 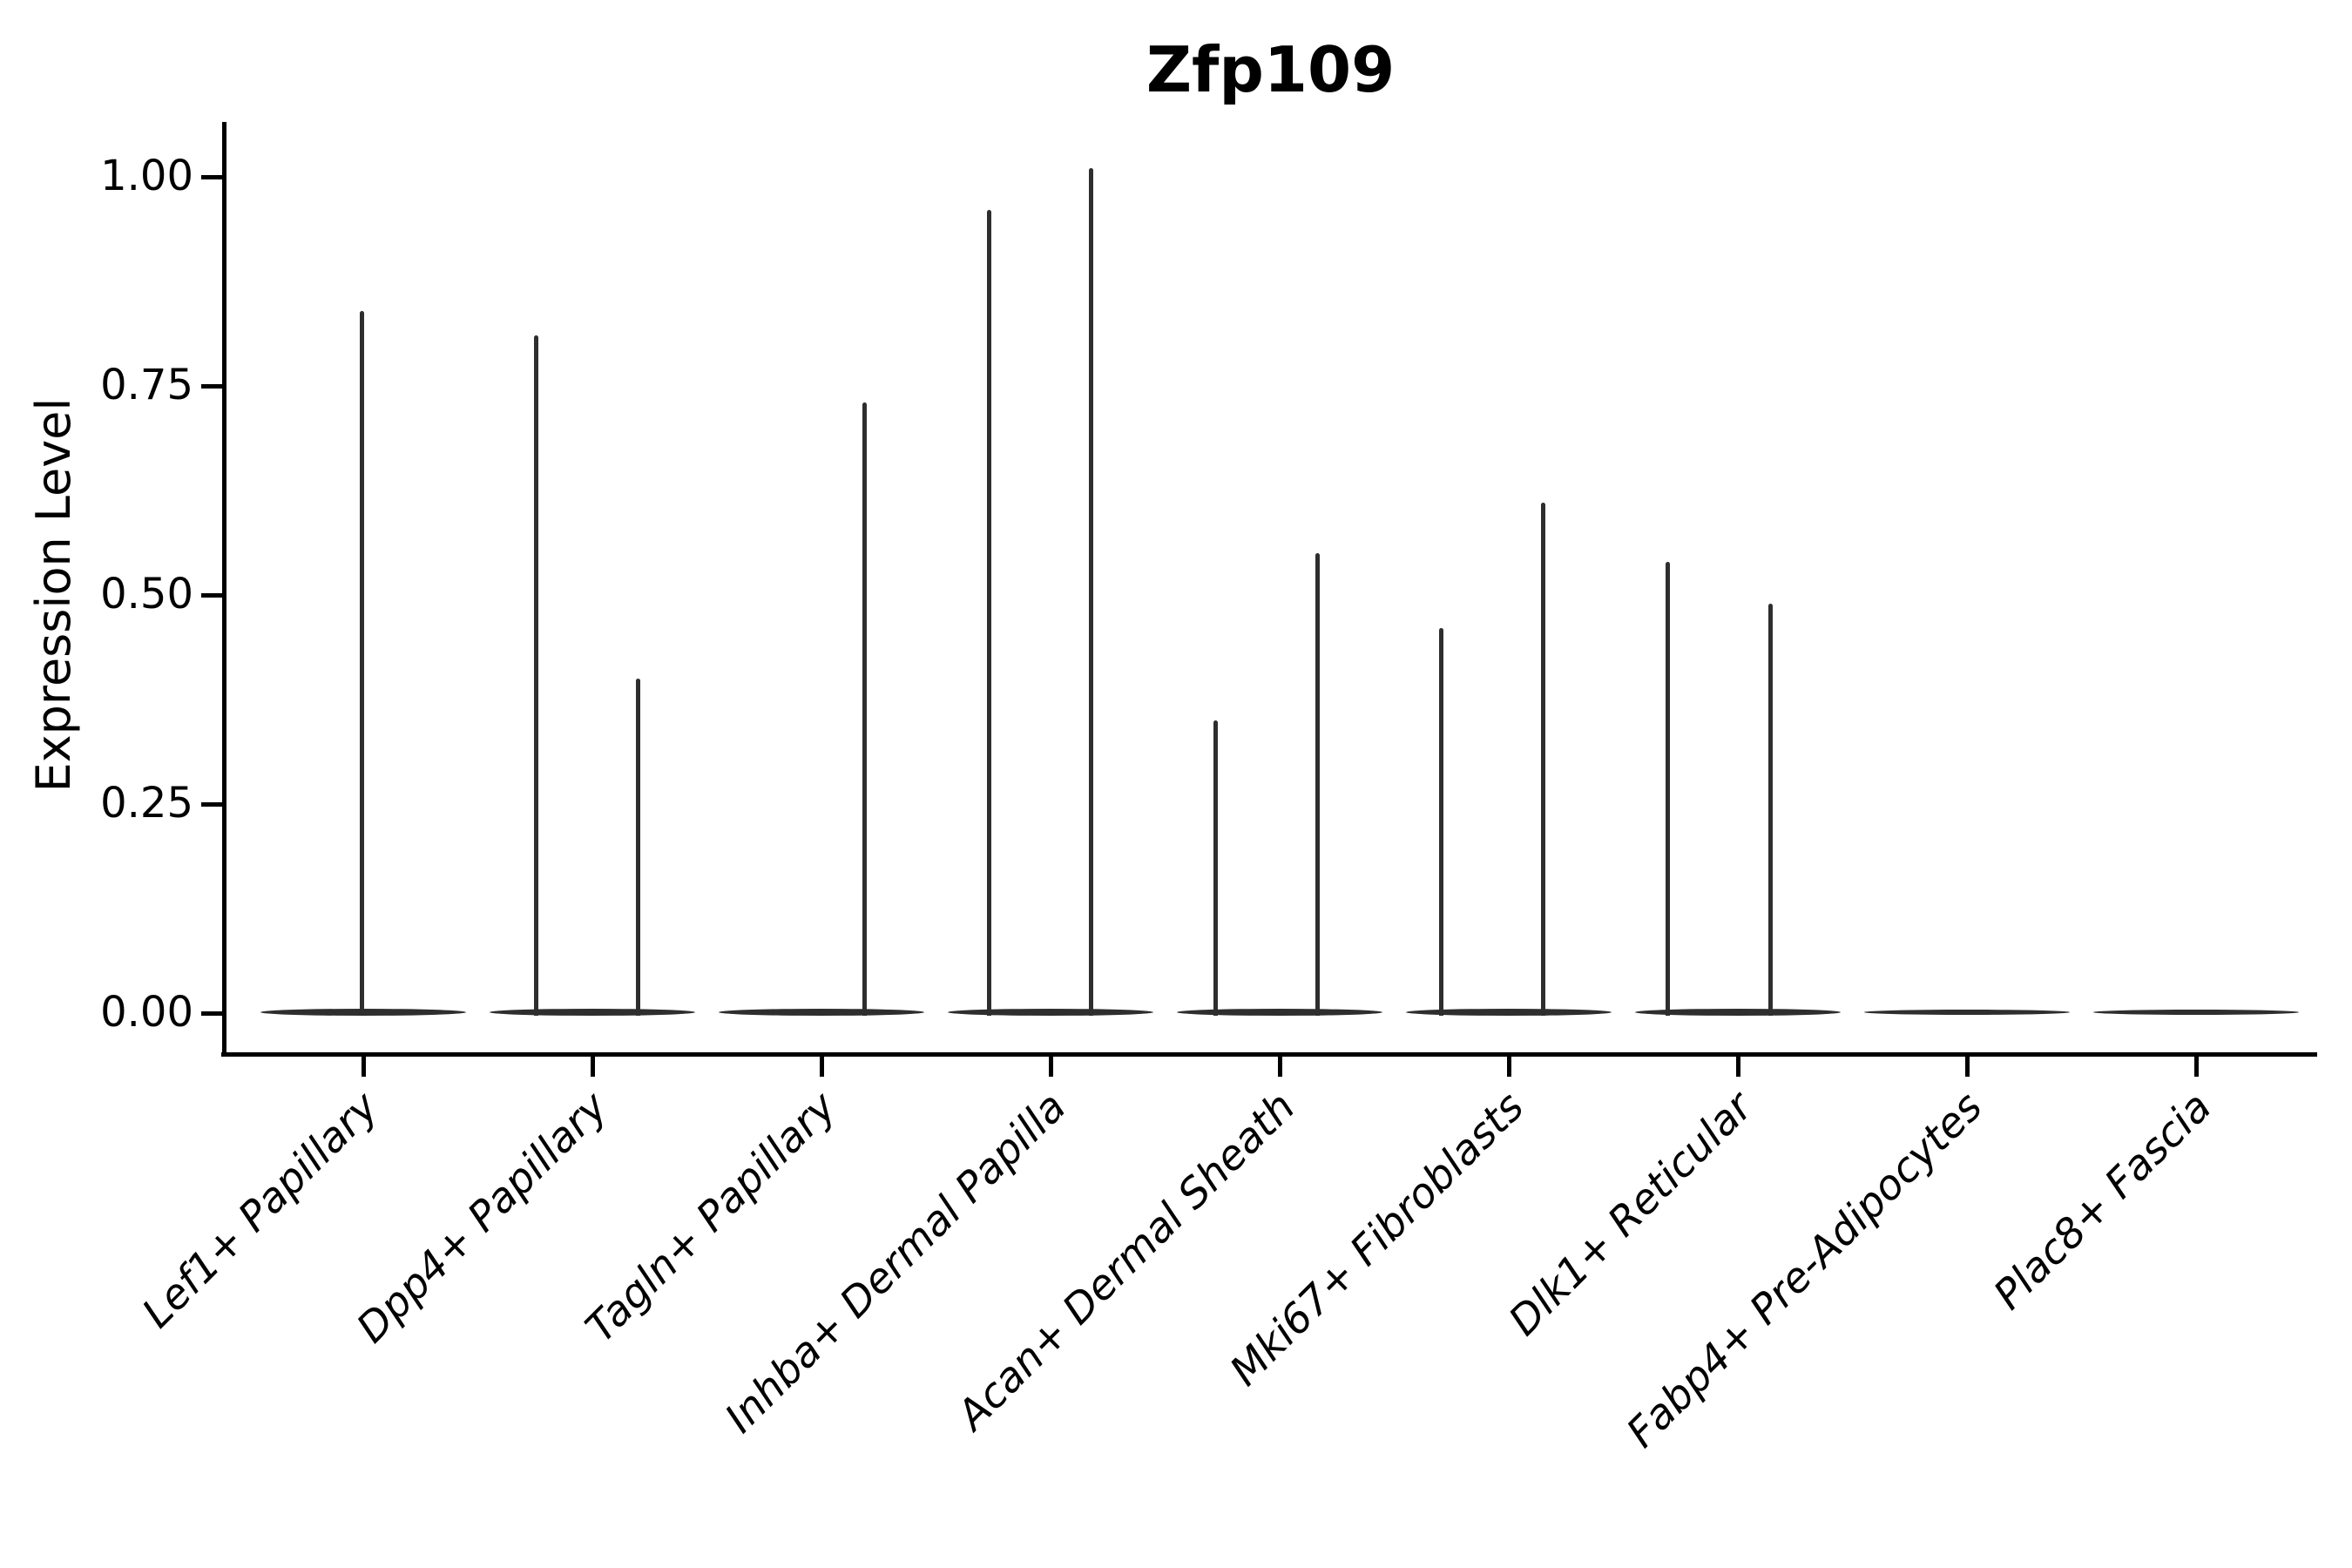 What do you see at coordinates (146, 1013) in the screenshot?
I see `y-tick-label: 0.00` at bounding box center [146, 1013].